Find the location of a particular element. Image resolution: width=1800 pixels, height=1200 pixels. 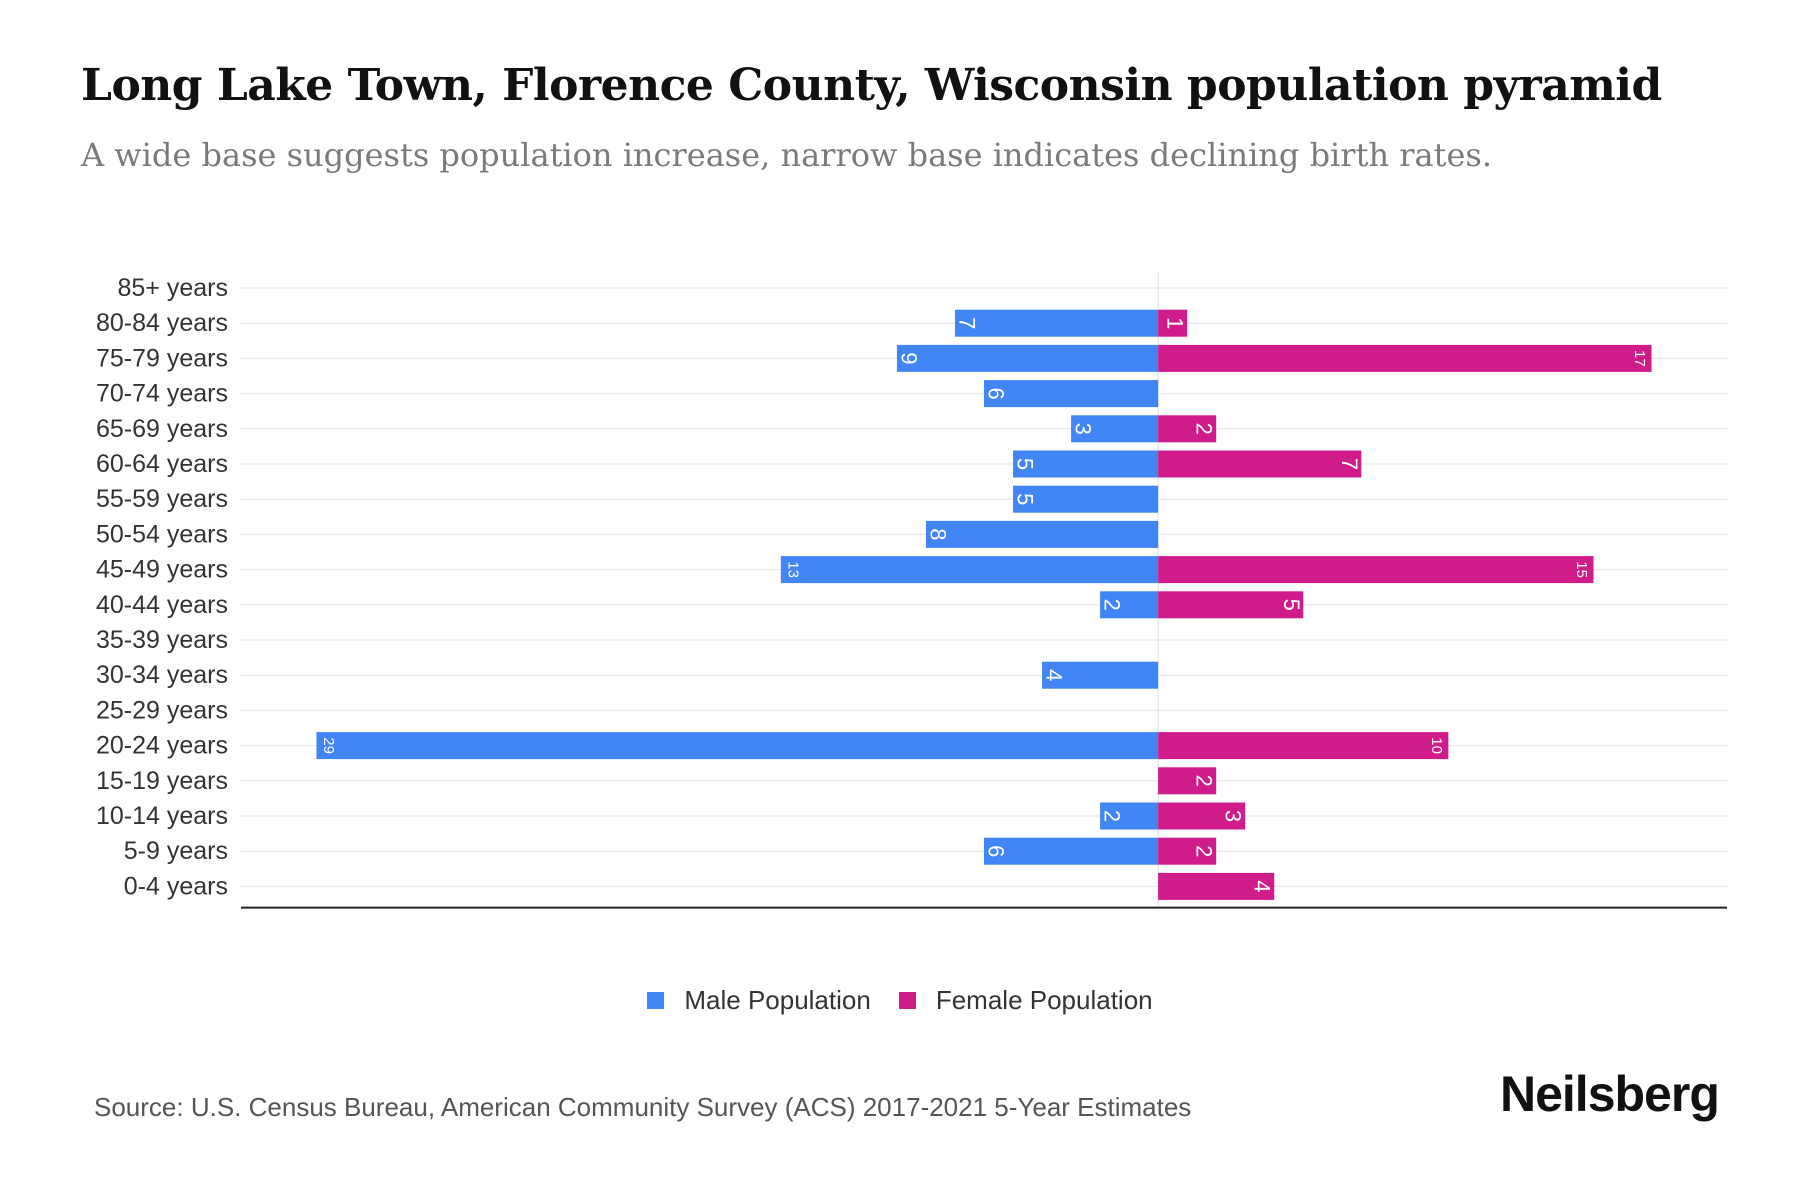

legend-item-female: Female Population is located at coordinates (1025, 1000).